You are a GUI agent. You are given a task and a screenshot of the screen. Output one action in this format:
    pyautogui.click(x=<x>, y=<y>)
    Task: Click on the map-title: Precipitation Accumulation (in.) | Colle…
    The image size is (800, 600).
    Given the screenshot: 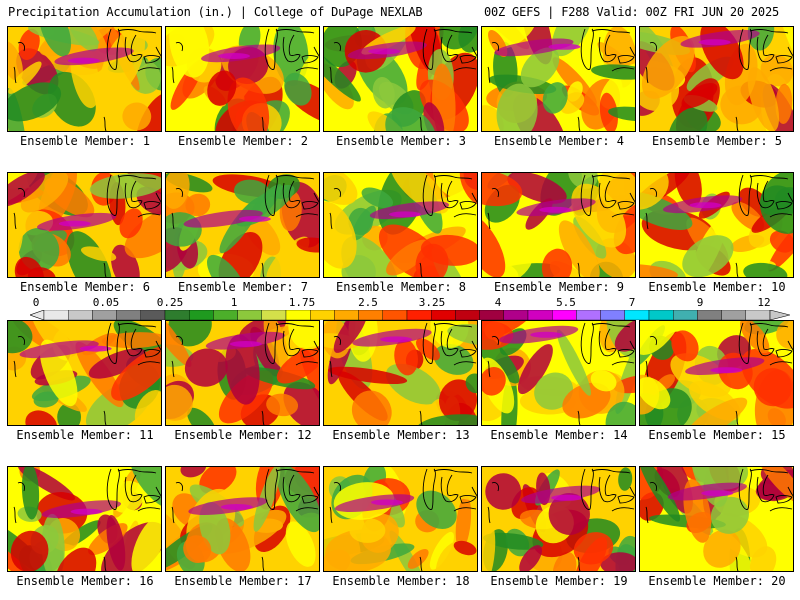 What is the action you would take?
    pyautogui.click(x=215, y=12)
    